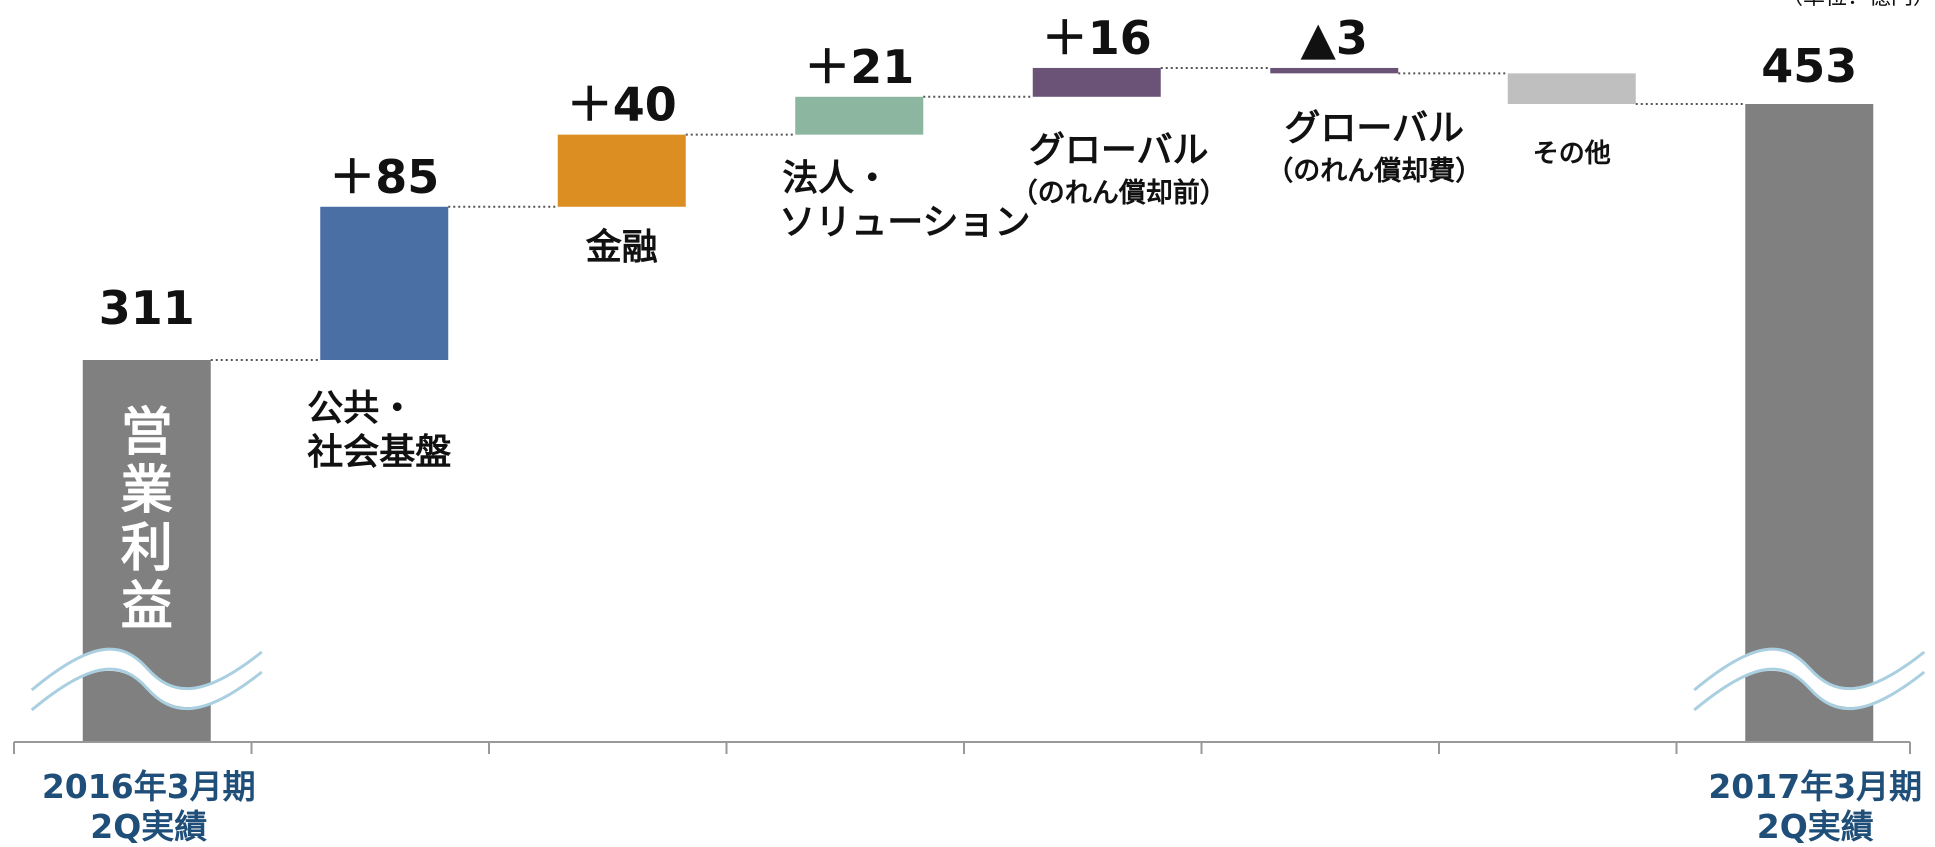  What do you see at coordinates (1572, 154) in the screenshot?
I see `category-label: その他` at bounding box center [1572, 154].